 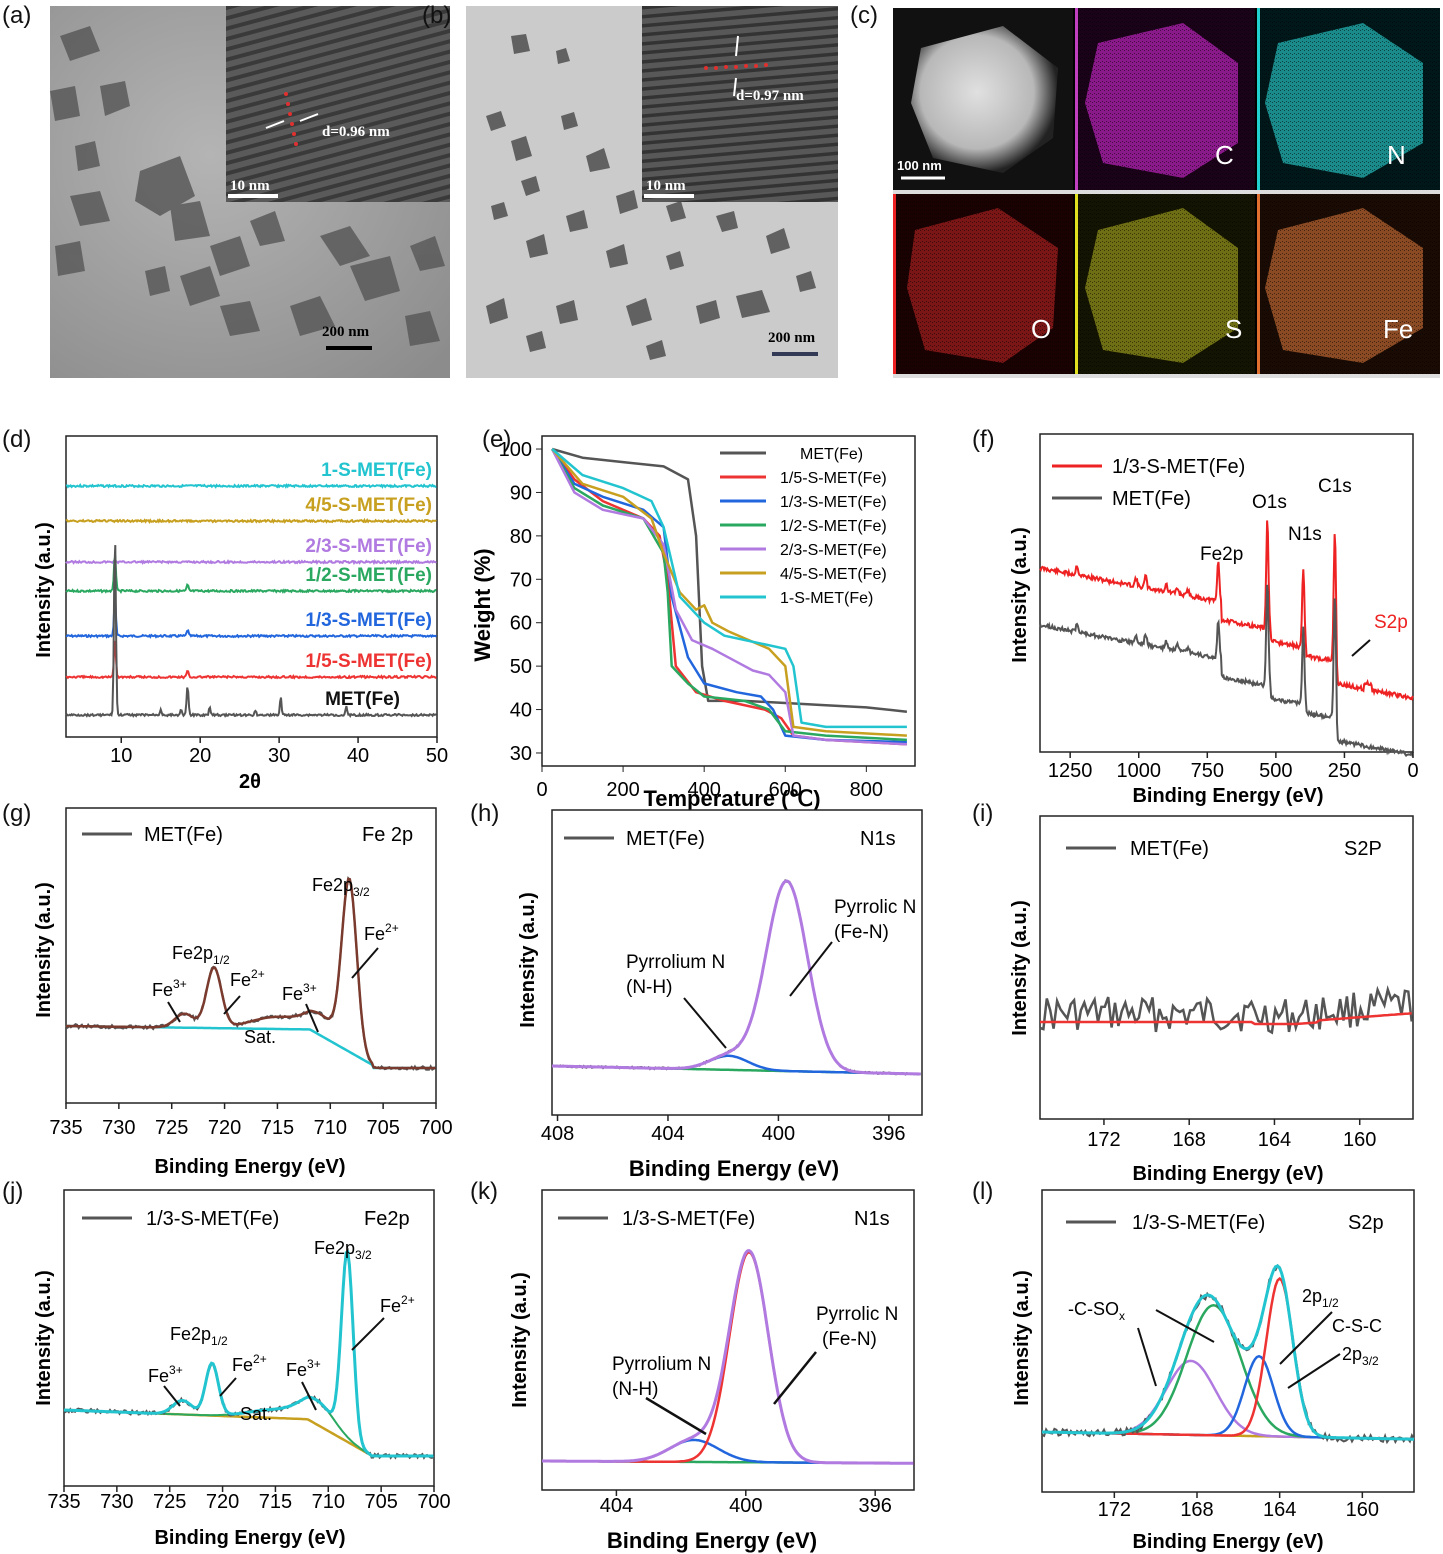 What do you see at coordinates (1391, 622) in the screenshot?
I see `peak-label-s2p: S2p` at bounding box center [1391, 622].